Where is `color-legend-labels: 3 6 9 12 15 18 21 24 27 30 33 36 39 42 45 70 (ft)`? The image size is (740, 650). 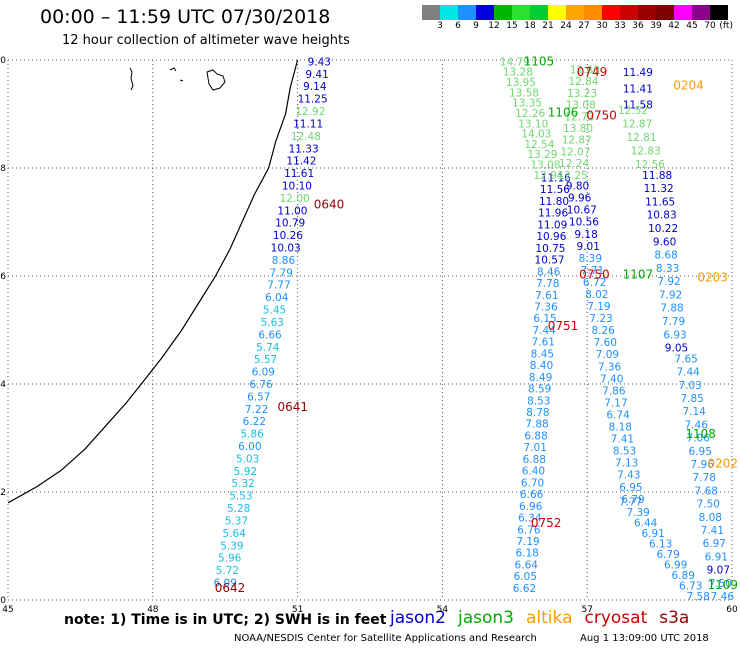 color-legend-labels: 3 6 9 12 15 18 21 24 27 30 33 36 39 42 45 70 (ft) is located at coordinates (577, 27).